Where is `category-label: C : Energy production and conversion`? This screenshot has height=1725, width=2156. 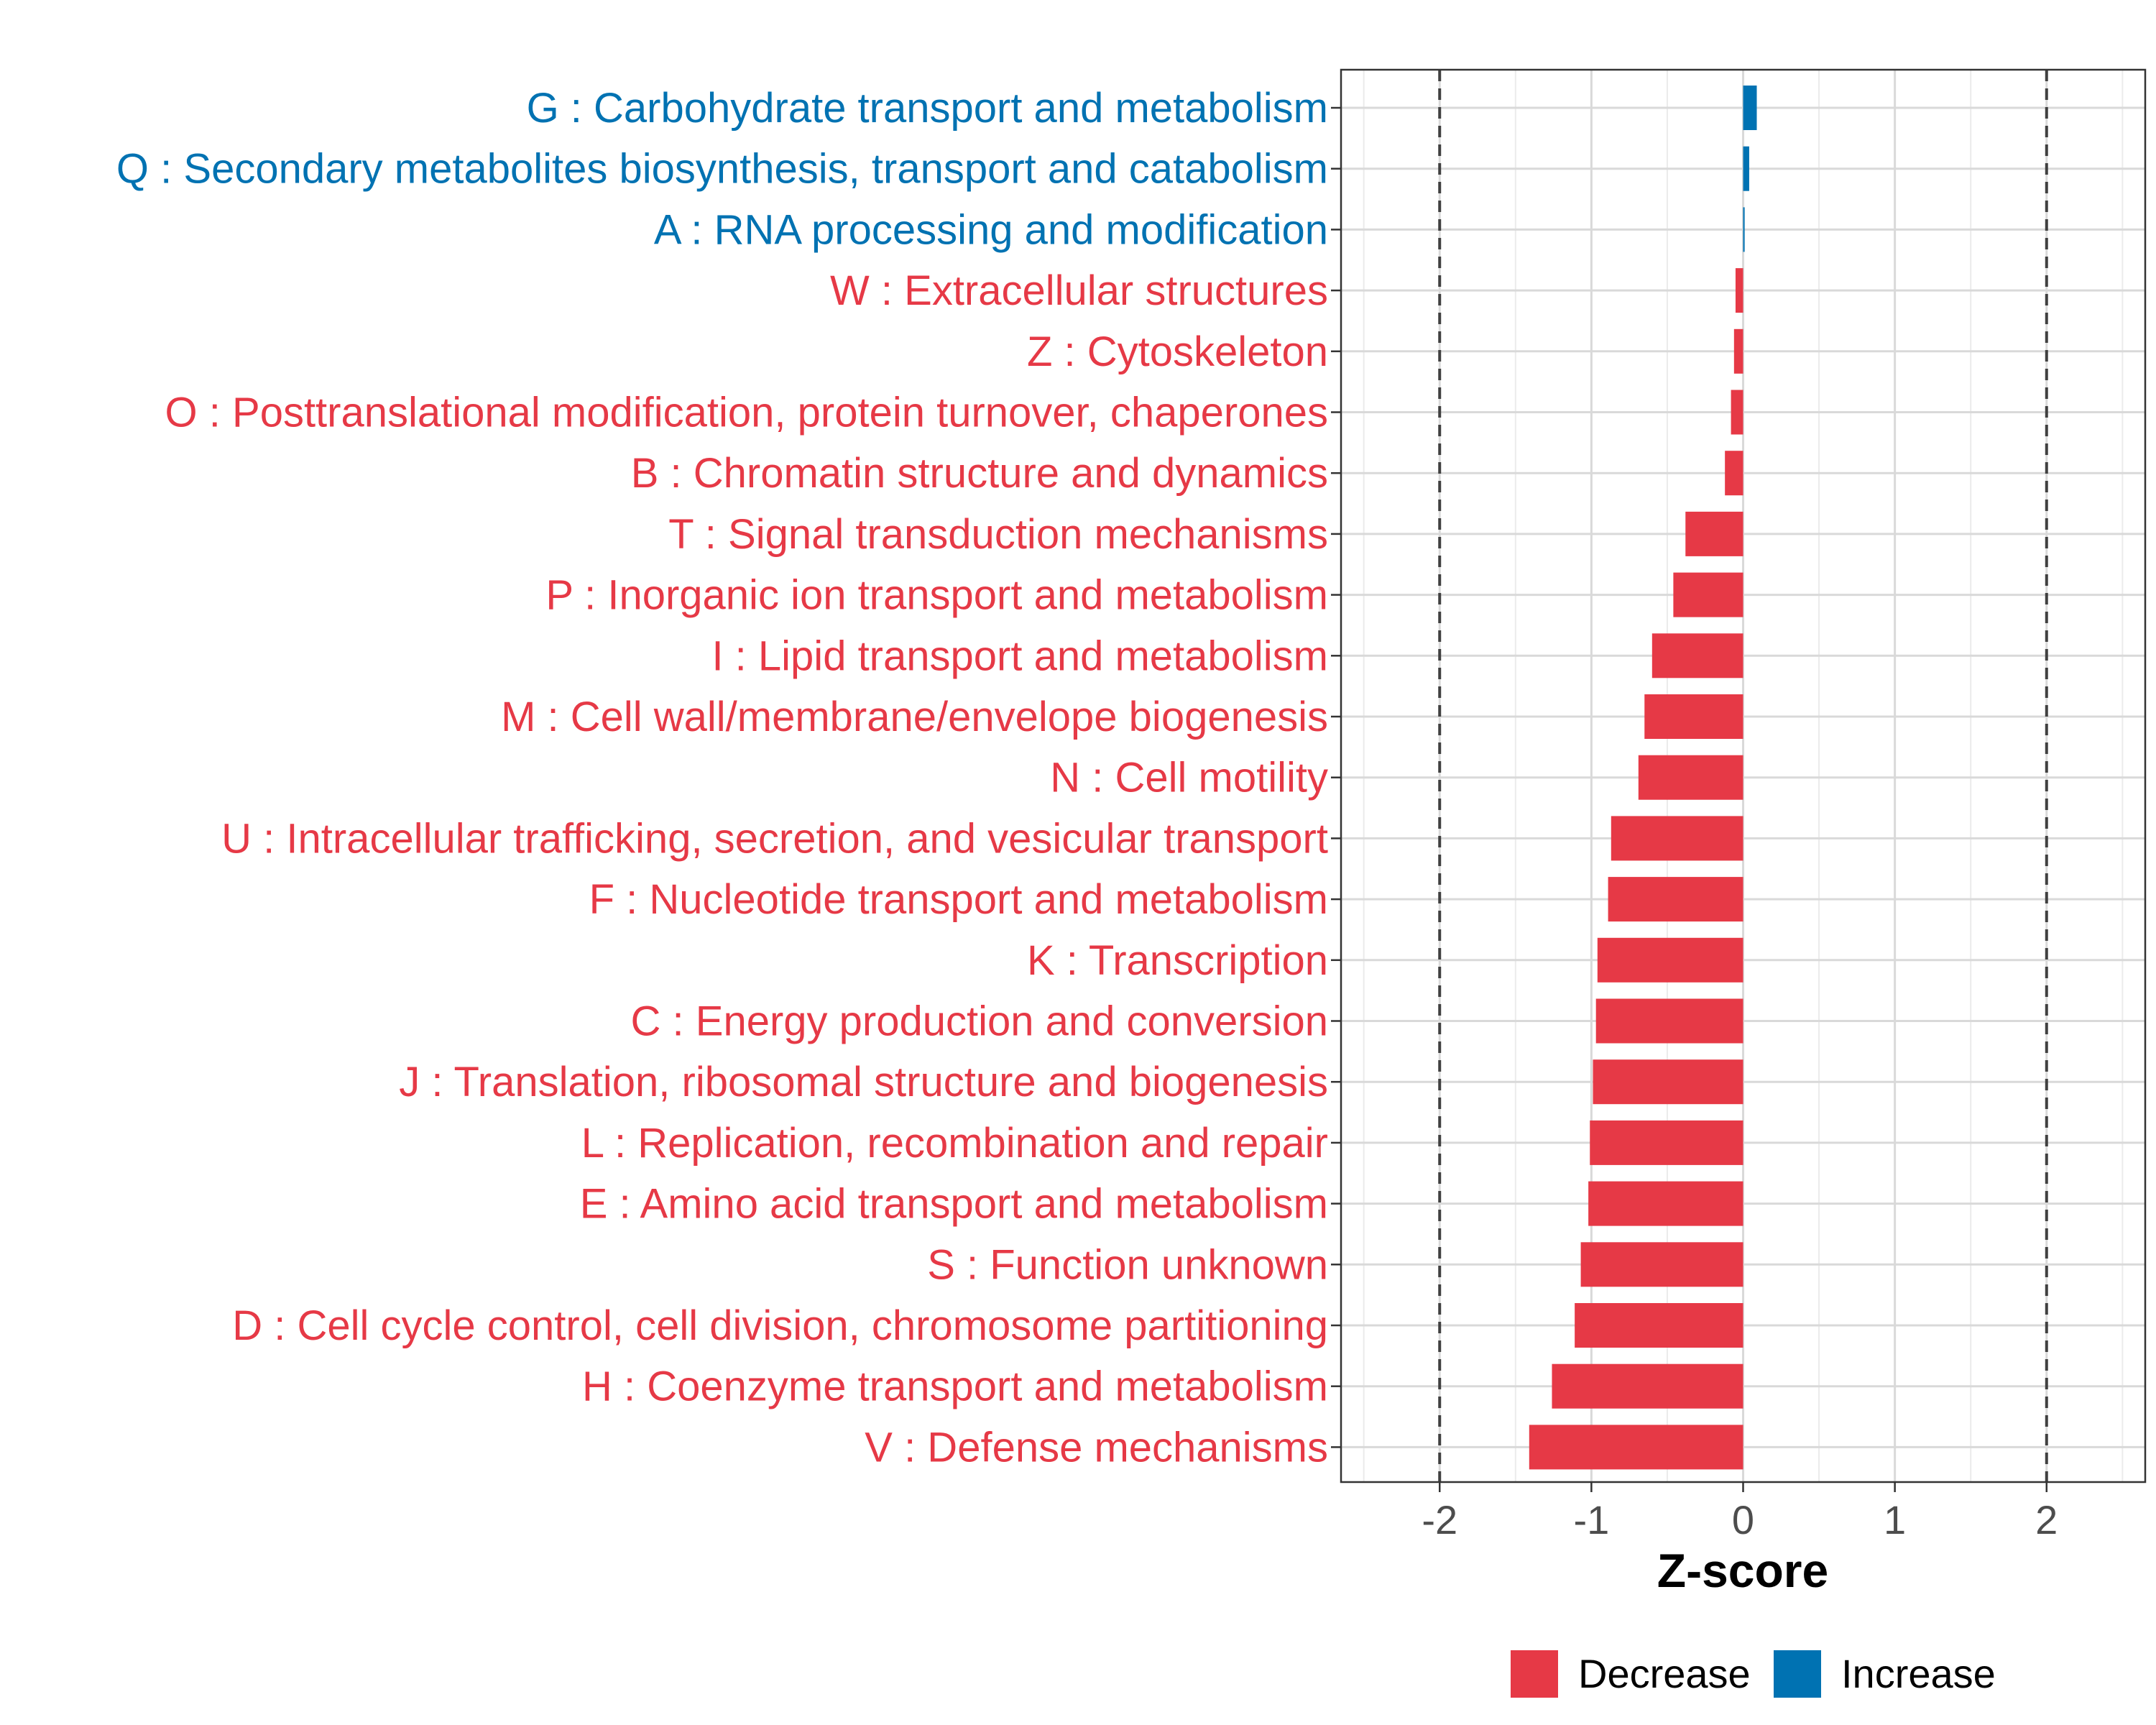
category-label: C : Energy production and conversion is located at coordinates (980, 1021).